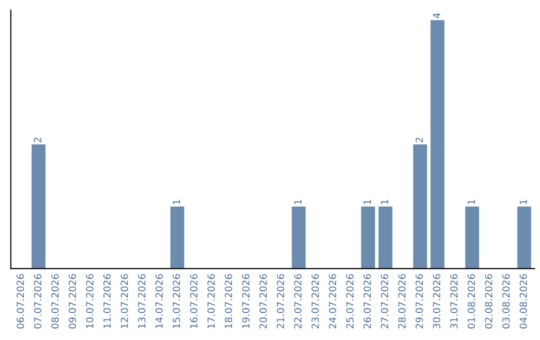 Image resolution: width=540 pixels, height=340 pixels. I want to click on x-tick-label: 06.07.2026, so click(20, 301).